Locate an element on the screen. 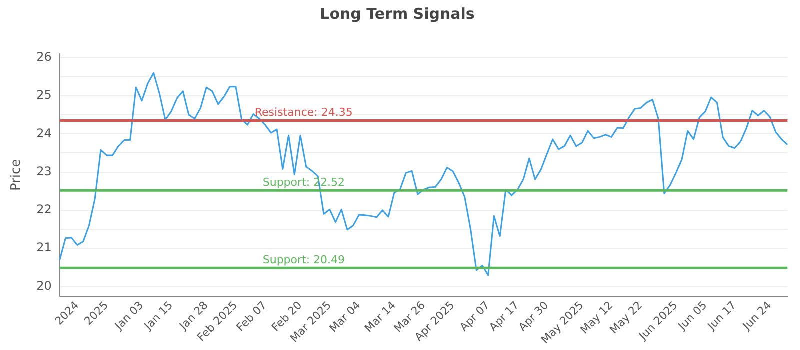 The image size is (800, 350). x-tick-label: Jan 15 is located at coordinates (158, 316).